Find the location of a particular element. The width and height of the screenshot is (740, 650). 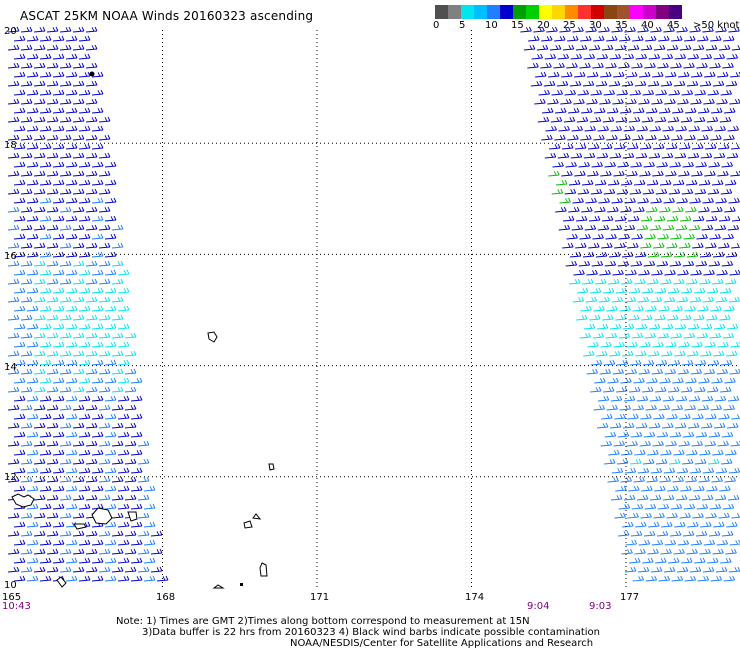

colorbar-label: >50 knots is located at coordinates (716, 25).